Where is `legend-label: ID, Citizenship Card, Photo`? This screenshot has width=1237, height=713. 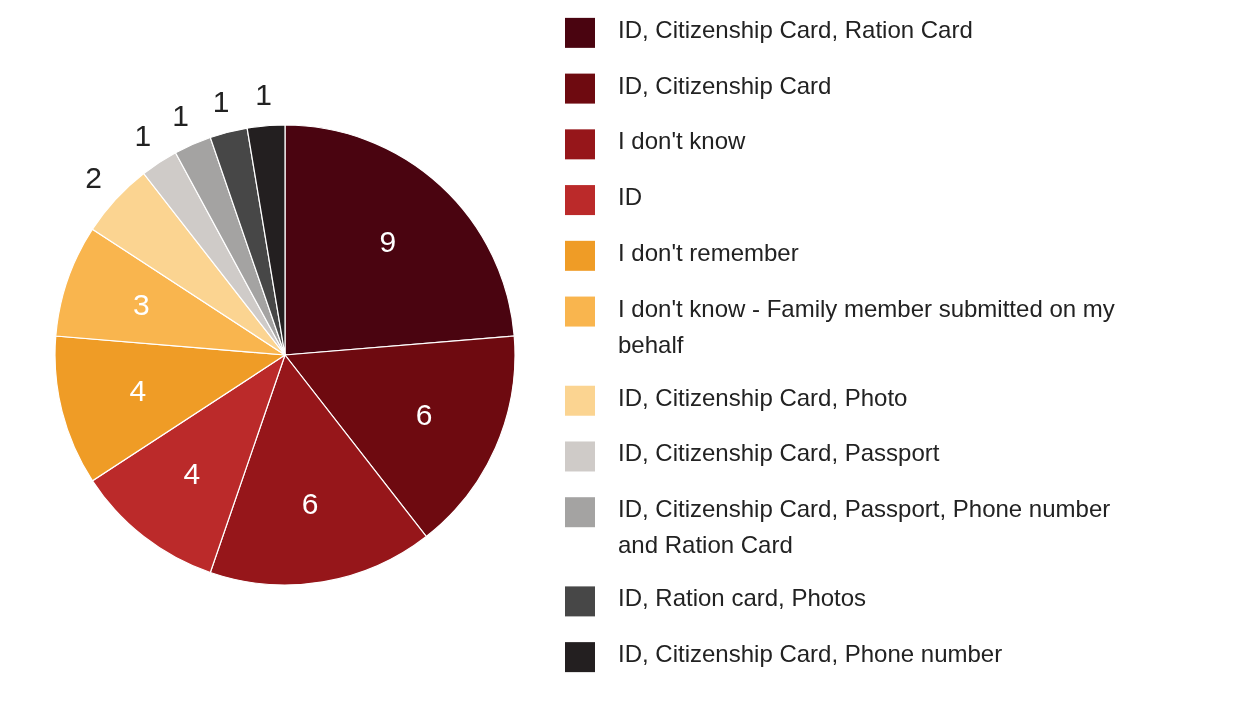
legend-label: ID, Citizenship Card, Photo is located at coordinates (763, 397).